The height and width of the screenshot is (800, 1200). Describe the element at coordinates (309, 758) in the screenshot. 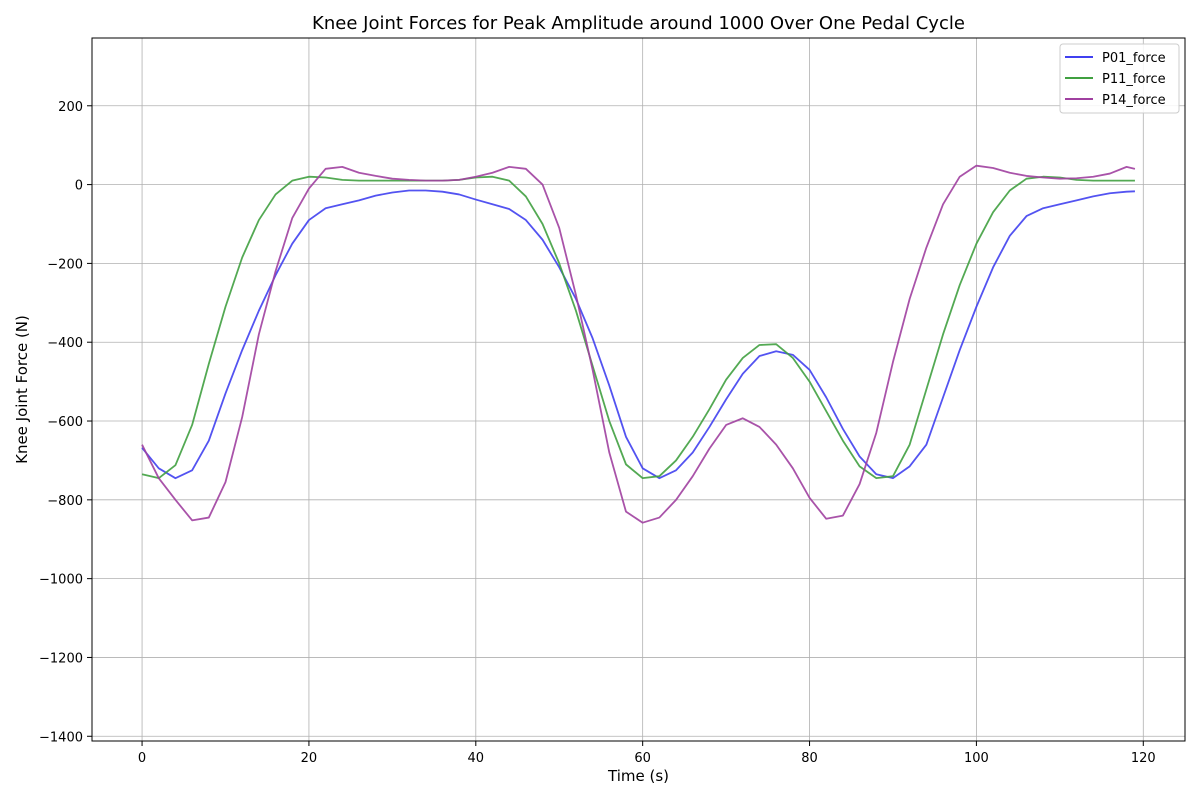

I see `x-tick-label: 20` at that location.